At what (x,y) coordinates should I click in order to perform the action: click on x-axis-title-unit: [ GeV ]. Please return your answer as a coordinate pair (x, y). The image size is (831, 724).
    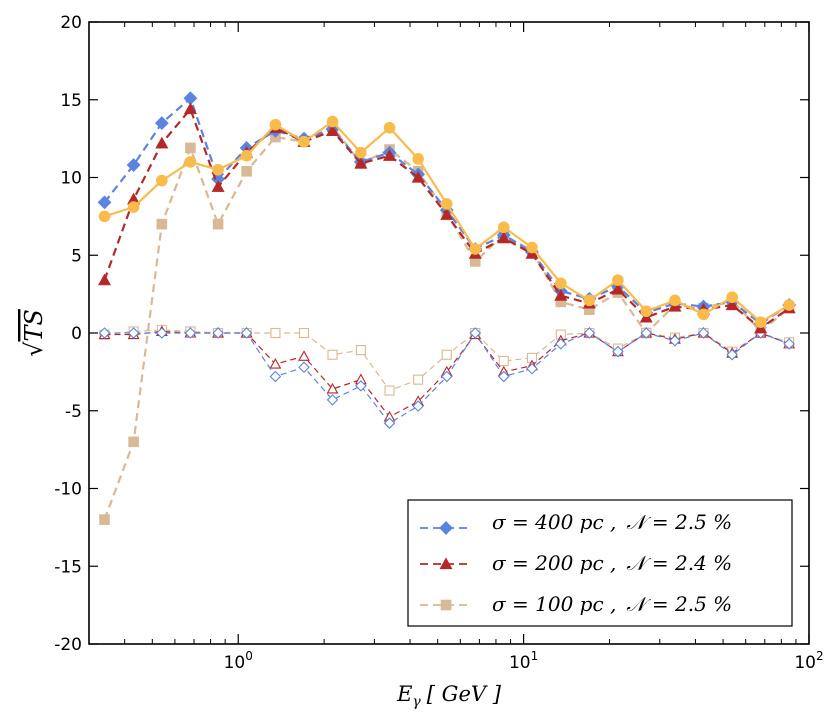
    Looking at the image, I should click on (464, 694).